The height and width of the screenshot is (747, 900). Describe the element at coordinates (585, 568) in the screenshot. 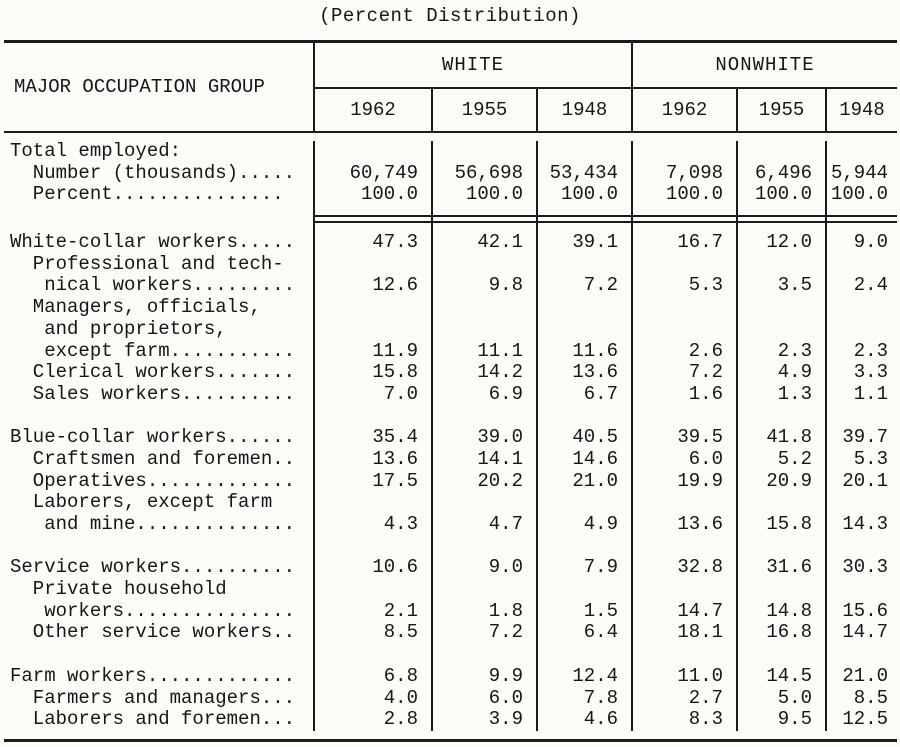

I see `value-cell: 7.9` at that location.